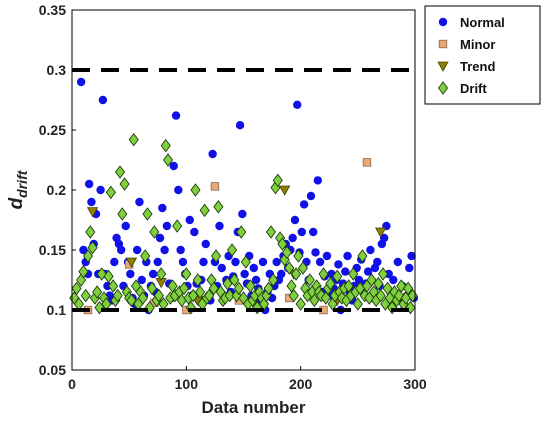 This screenshot has width=550, height=425. What do you see at coordinates (477, 66) in the screenshot?
I see `legend-label-trend: Trend` at bounding box center [477, 66].